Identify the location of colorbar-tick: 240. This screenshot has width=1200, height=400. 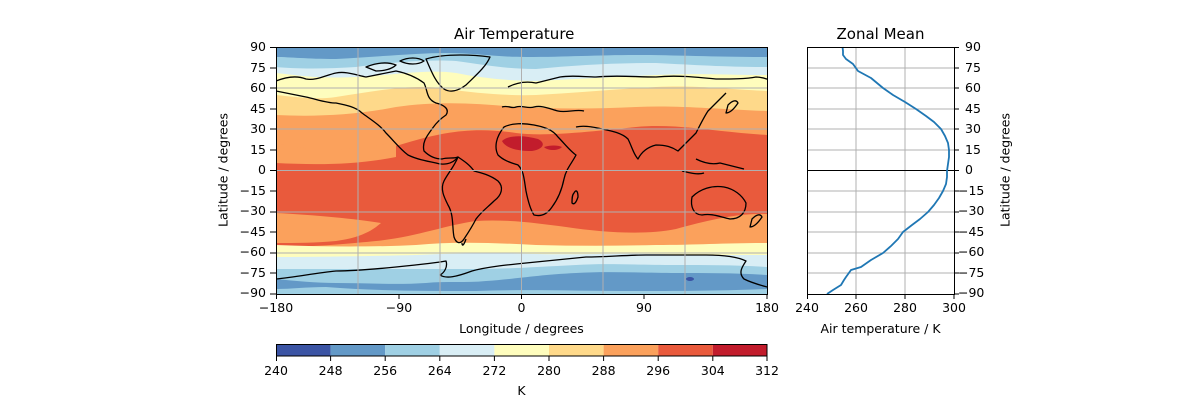
(276, 370).